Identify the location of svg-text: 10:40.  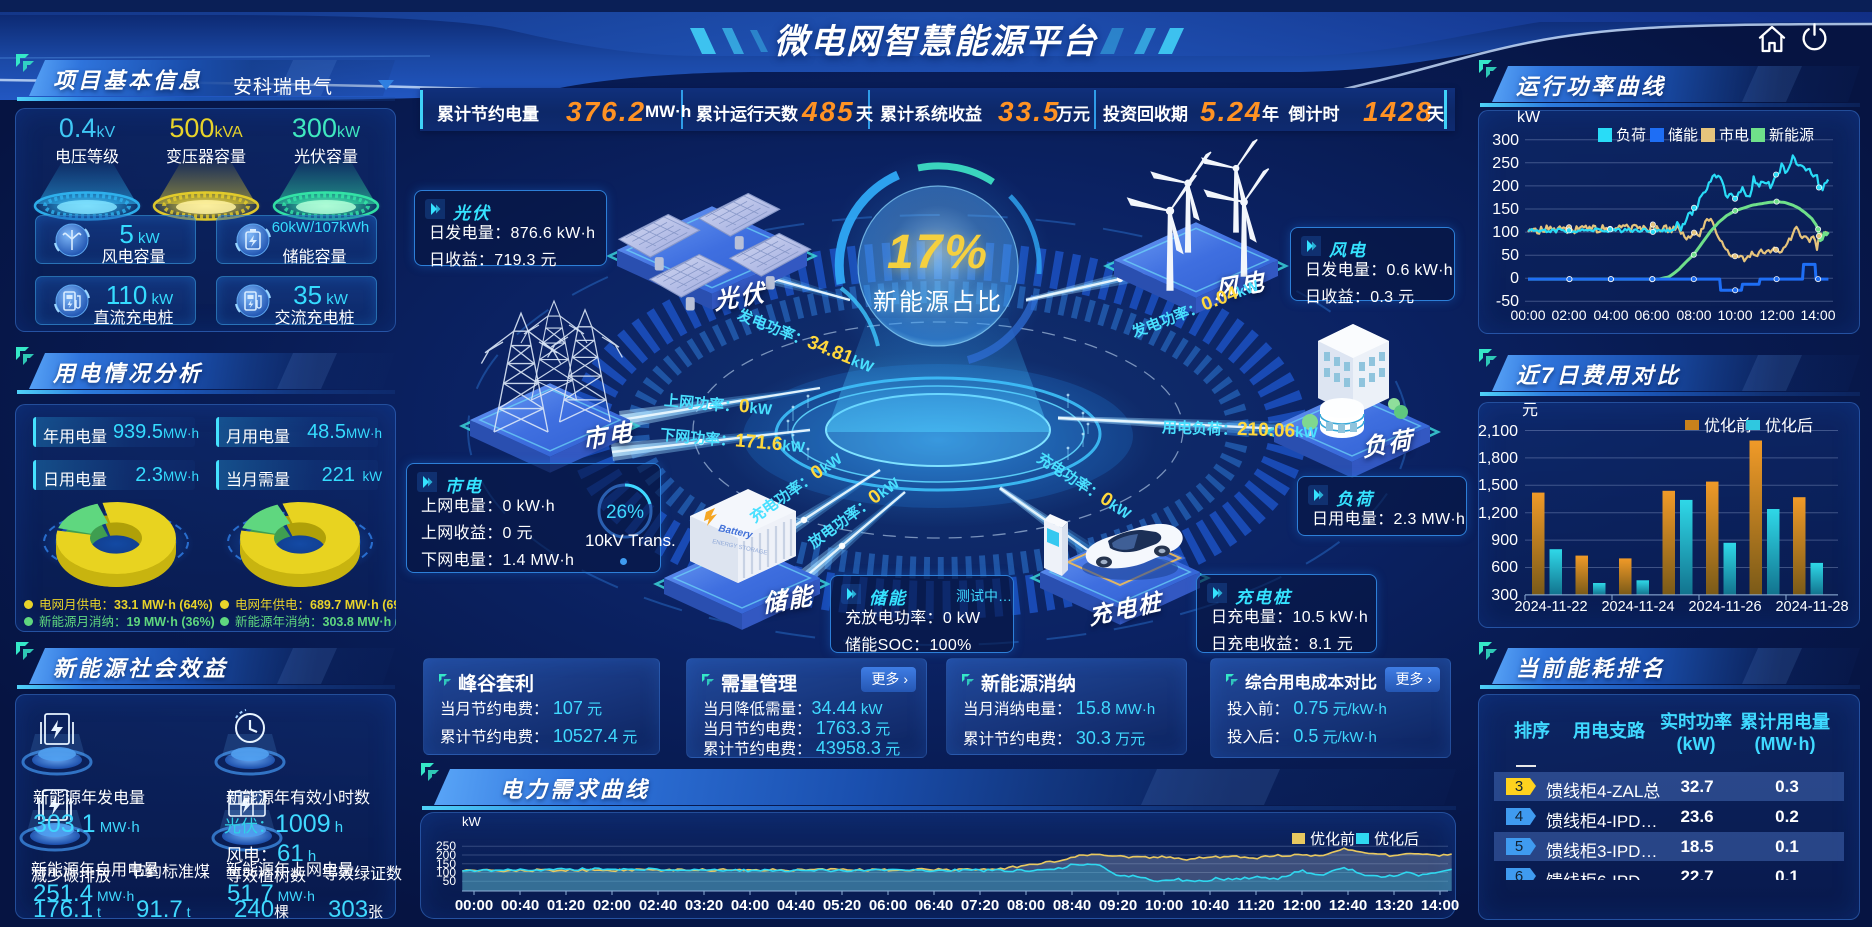
(1210, 905).